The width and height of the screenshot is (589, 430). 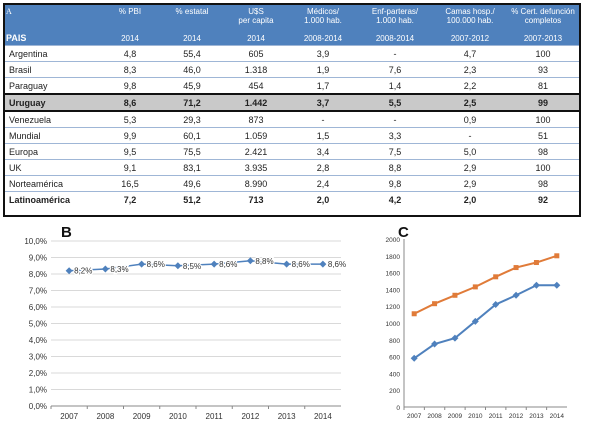 I want to click on value-cell: 99, so click(x=543, y=102).